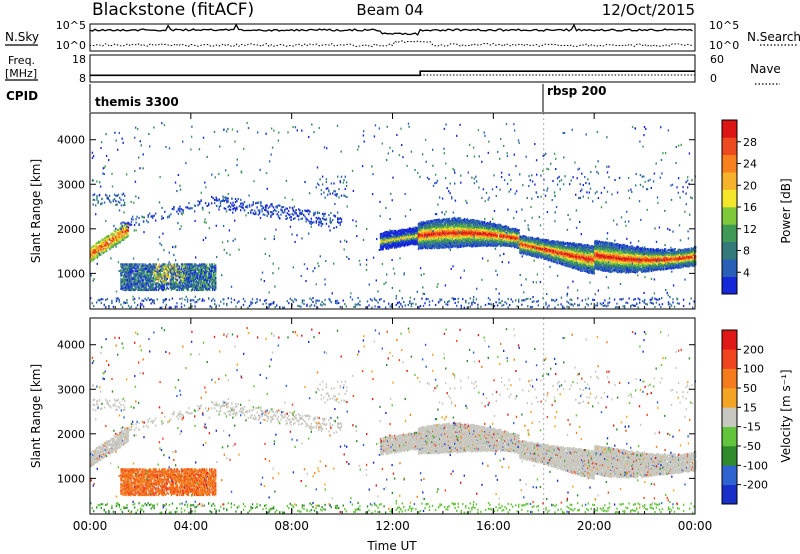  Describe the element at coordinates (713, 78) in the screenshot. I see `nave-tick-bottom: 0` at that location.